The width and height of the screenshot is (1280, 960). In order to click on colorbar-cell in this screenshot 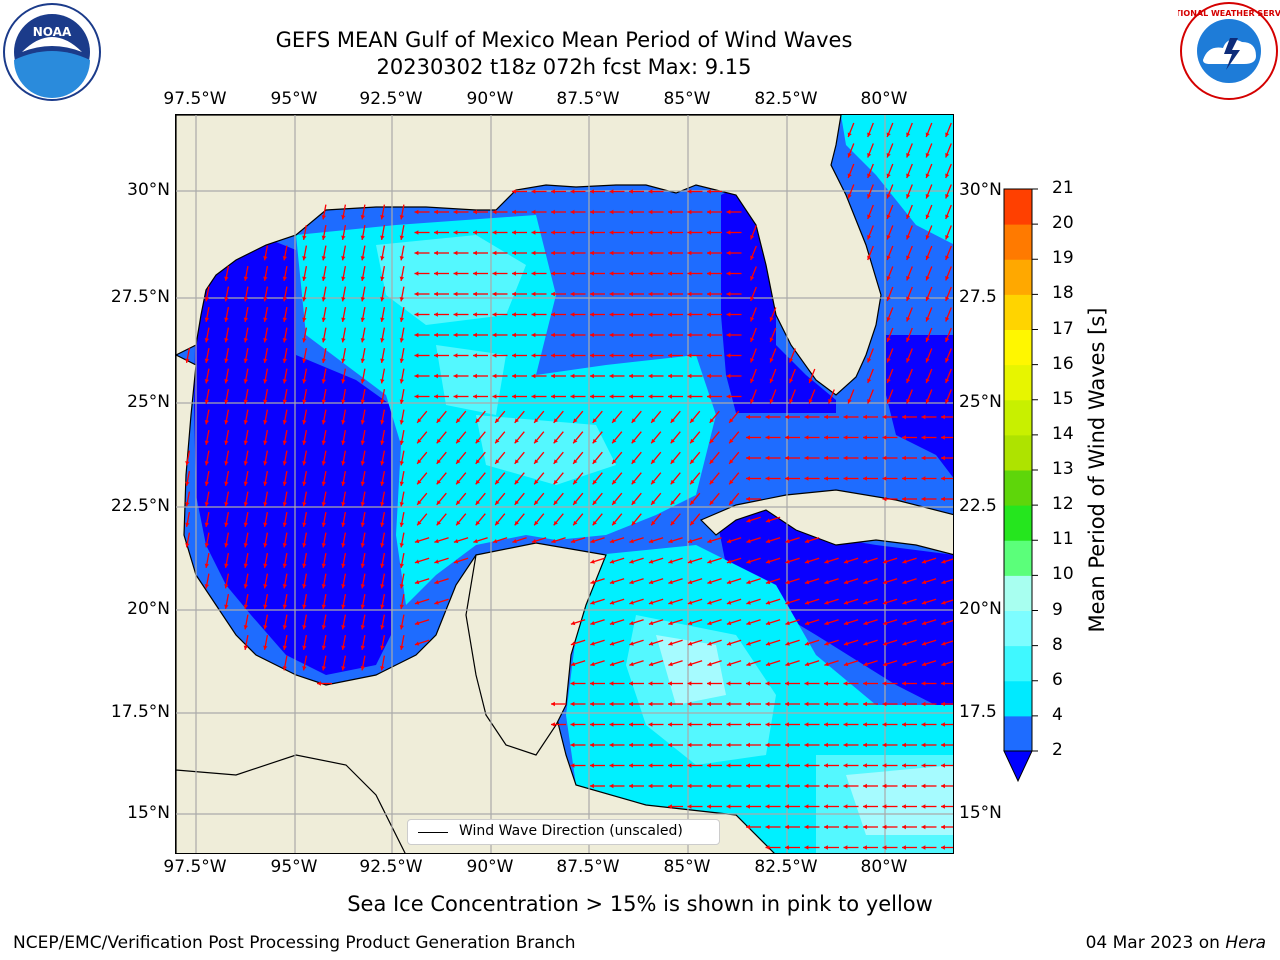, I will do `click(1018, 558)`.